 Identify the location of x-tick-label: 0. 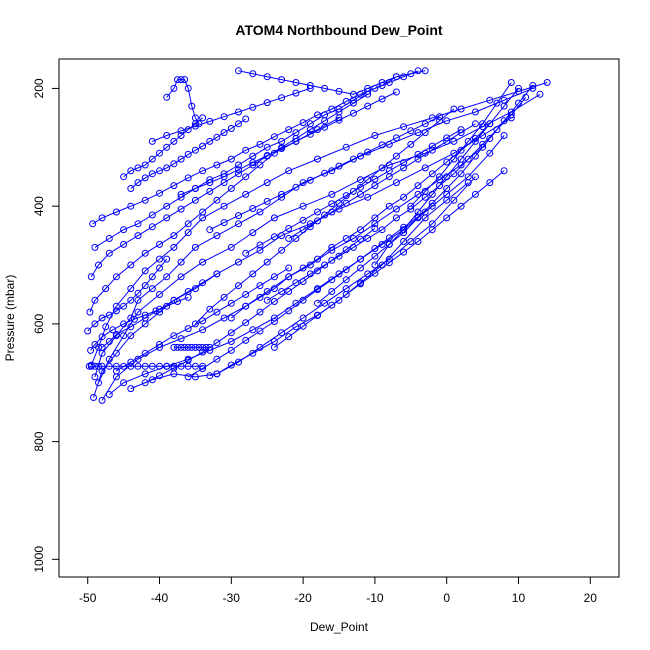
(446, 598).